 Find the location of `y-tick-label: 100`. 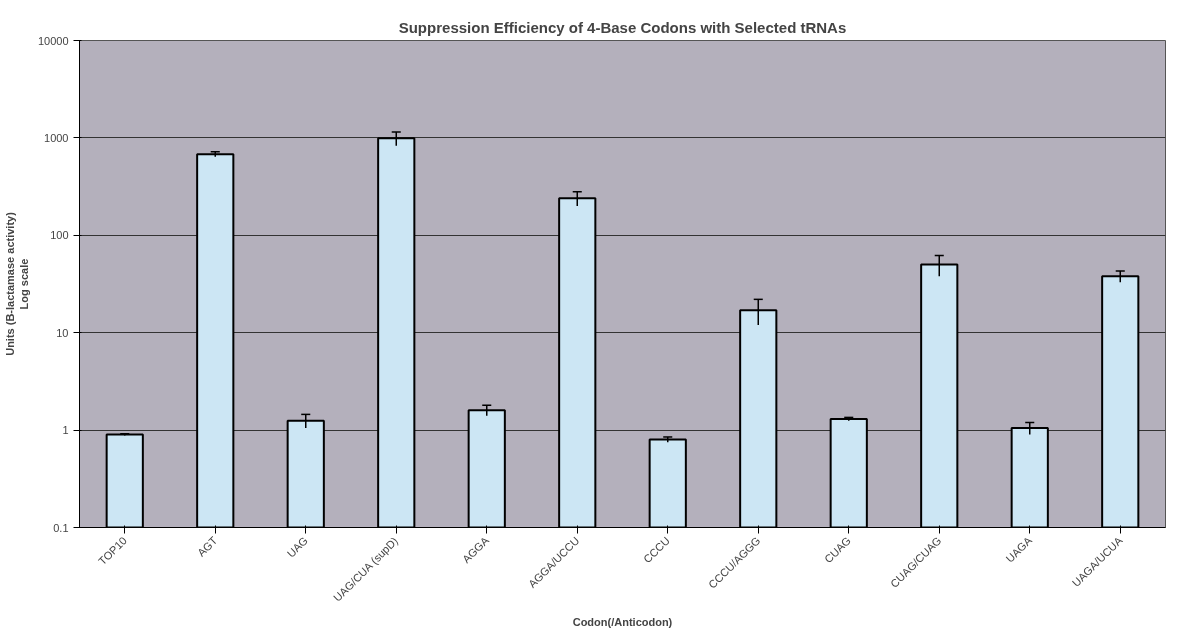

y-tick-label: 100 is located at coordinates (59, 235).